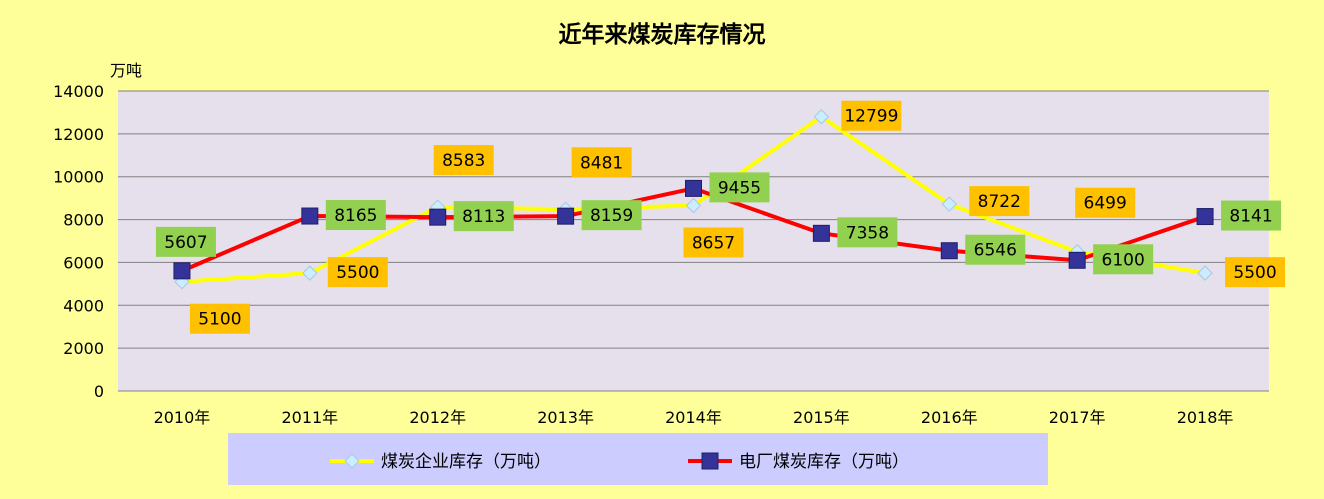 Image resolution: width=1324 pixels, height=499 pixels. What do you see at coordinates (99, 391) in the screenshot?
I see `y-tick-label: 0` at bounding box center [99, 391].